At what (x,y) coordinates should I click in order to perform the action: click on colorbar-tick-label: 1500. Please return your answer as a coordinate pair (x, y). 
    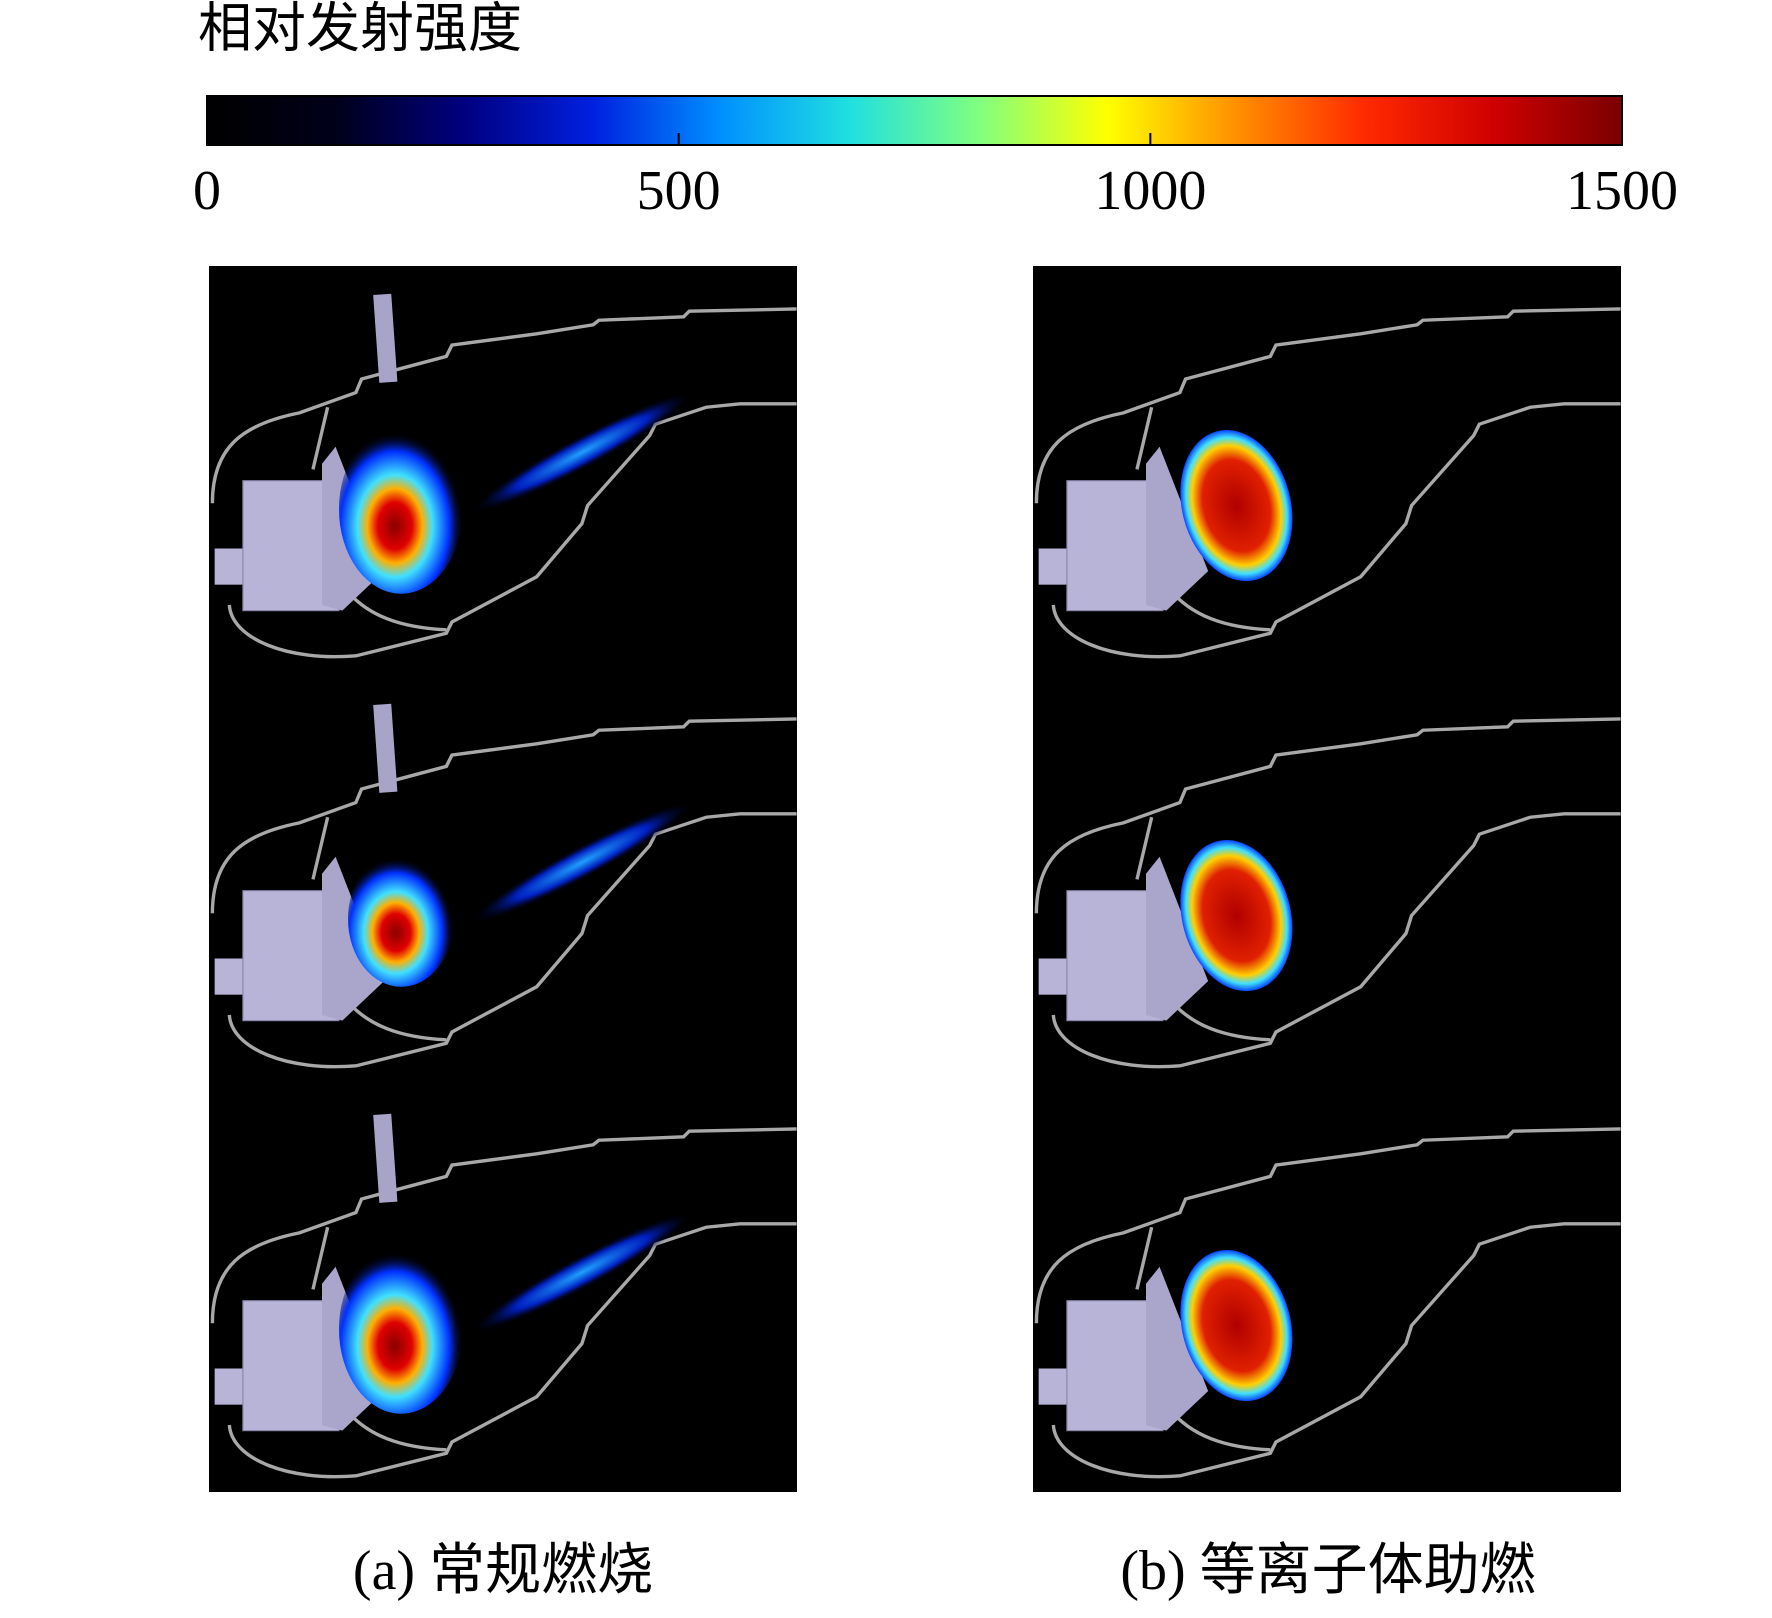
    Looking at the image, I should click on (1622, 191).